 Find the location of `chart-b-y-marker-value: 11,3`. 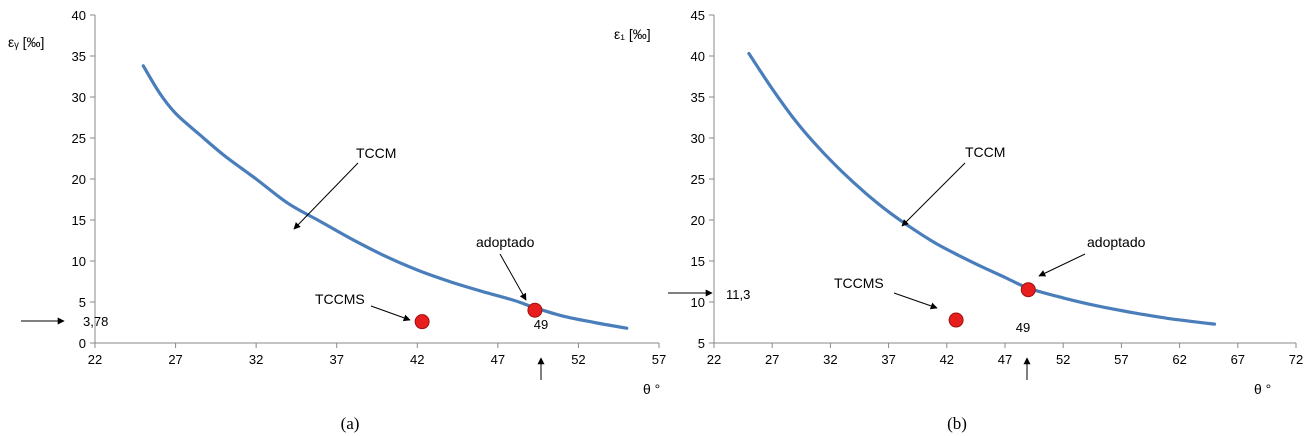

chart-b-y-marker-value: 11,3 is located at coordinates (738, 294).